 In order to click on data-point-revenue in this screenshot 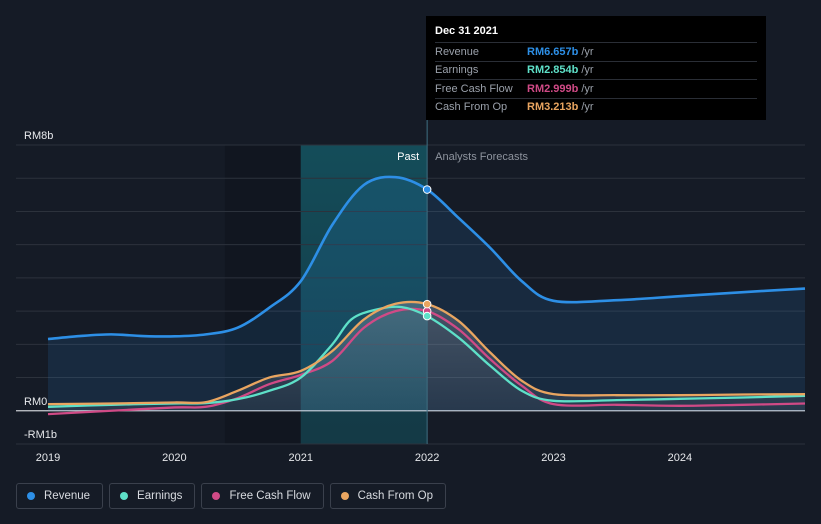, I will do `click(427, 189)`.